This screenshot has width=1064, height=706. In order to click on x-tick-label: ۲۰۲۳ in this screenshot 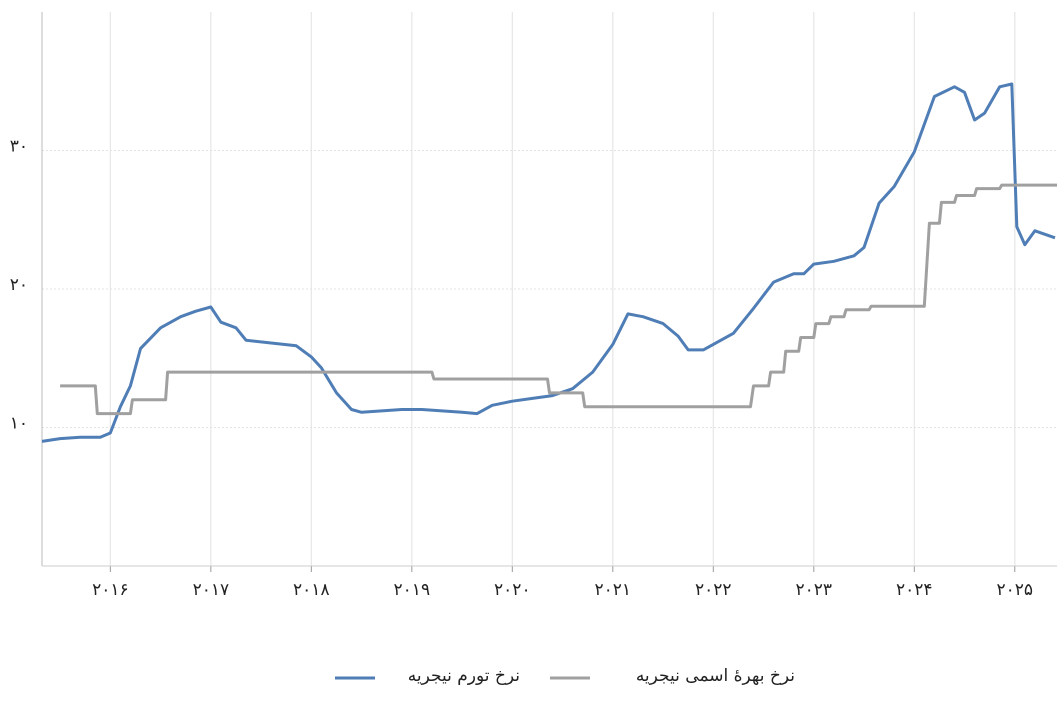, I will do `click(814, 590)`.